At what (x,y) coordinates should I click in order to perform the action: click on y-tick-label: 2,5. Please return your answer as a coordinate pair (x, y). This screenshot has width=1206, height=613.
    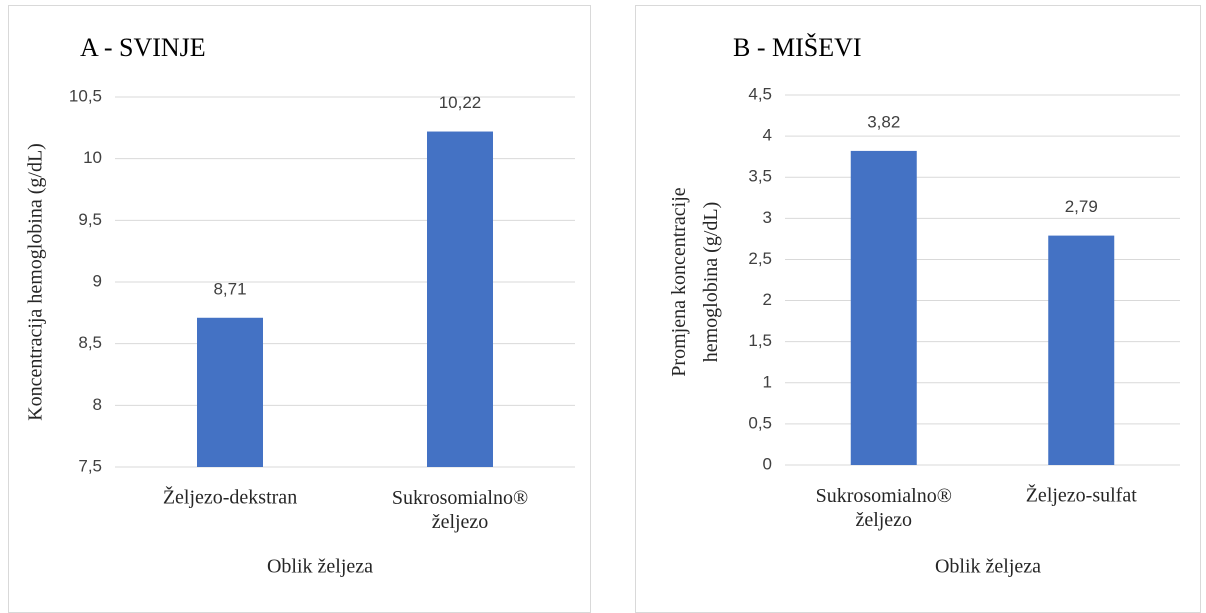
    Looking at the image, I should click on (760, 258).